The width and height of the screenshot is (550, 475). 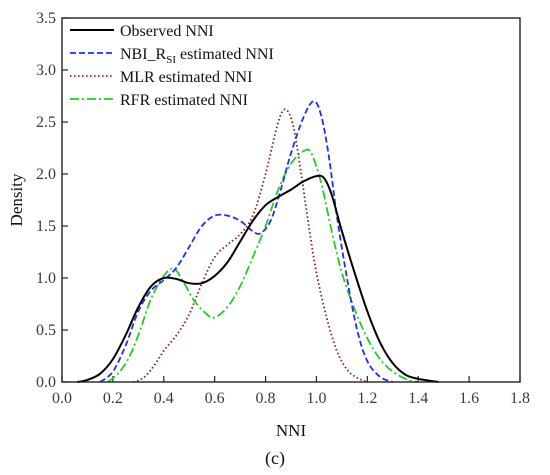 What do you see at coordinates (46, 122) in the screenshot?
I see `y-tick-label: 2.5` at bounding box center [46, 122].